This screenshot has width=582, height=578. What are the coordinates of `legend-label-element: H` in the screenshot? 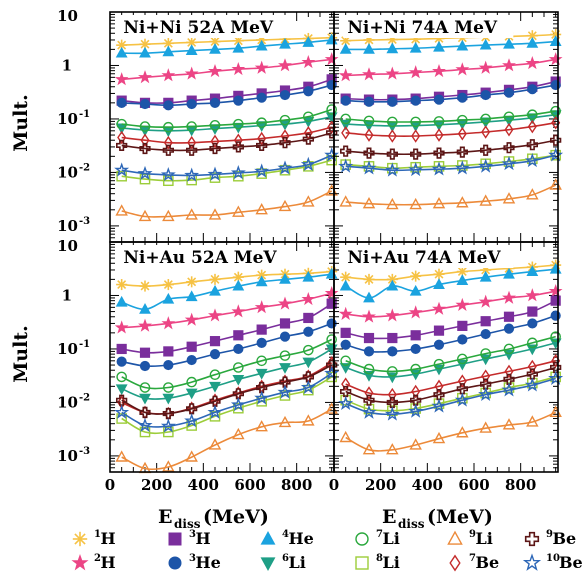 It's located at (108, 538).